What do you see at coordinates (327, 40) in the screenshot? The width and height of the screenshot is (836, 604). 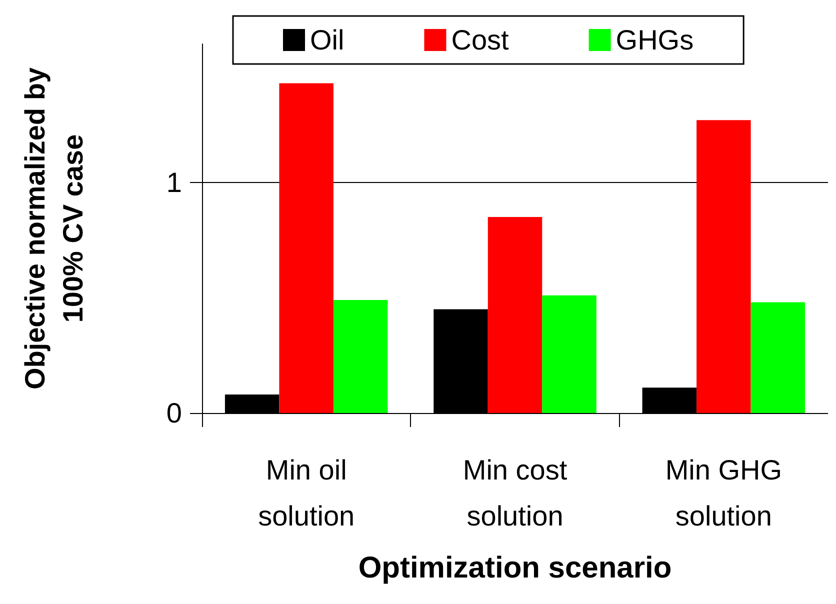 I see `legend-label: Oil` at bounding box center [327, 40].